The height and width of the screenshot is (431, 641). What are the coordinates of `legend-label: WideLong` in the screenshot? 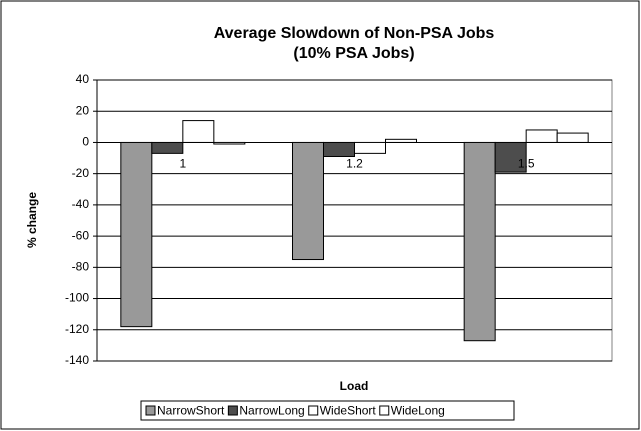 It's located at (418, 411).